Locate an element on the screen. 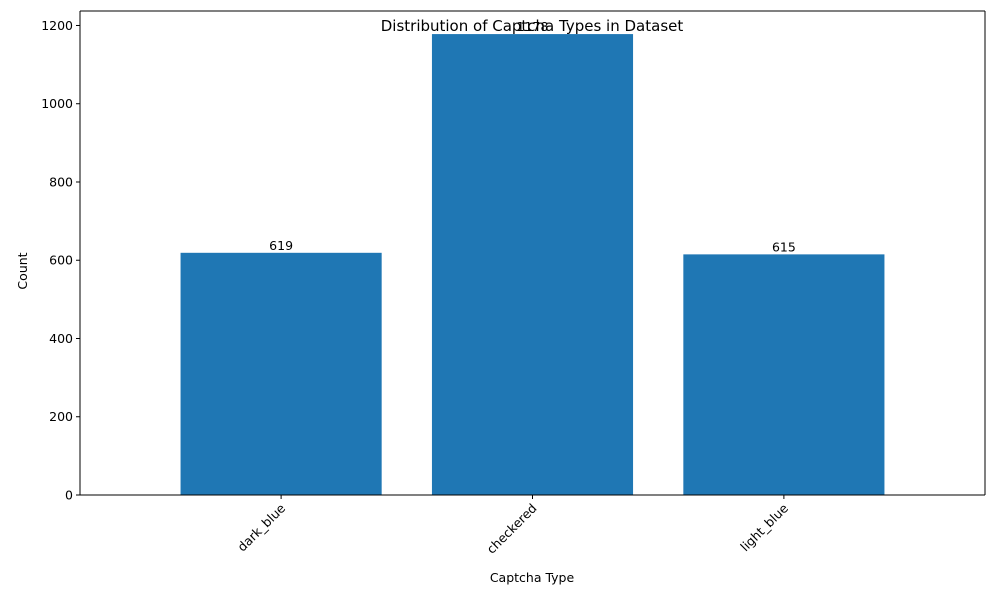  y-ticks-layer: 0 200 400 600 800 1000 1200 is located at coordinates (60, 260).